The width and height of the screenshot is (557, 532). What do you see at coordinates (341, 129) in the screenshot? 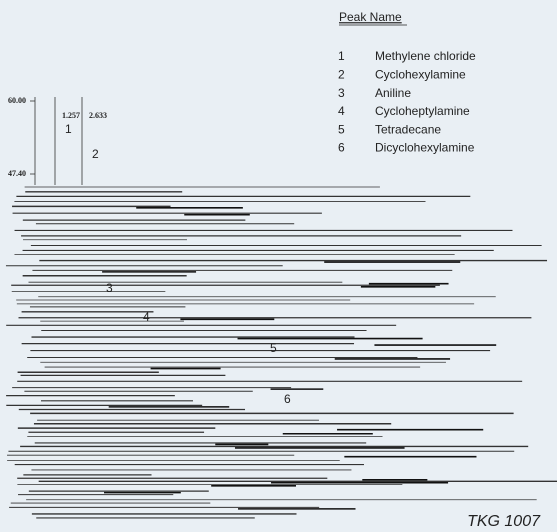
I see `legend-number: 5` at bounding box center [341, 129].